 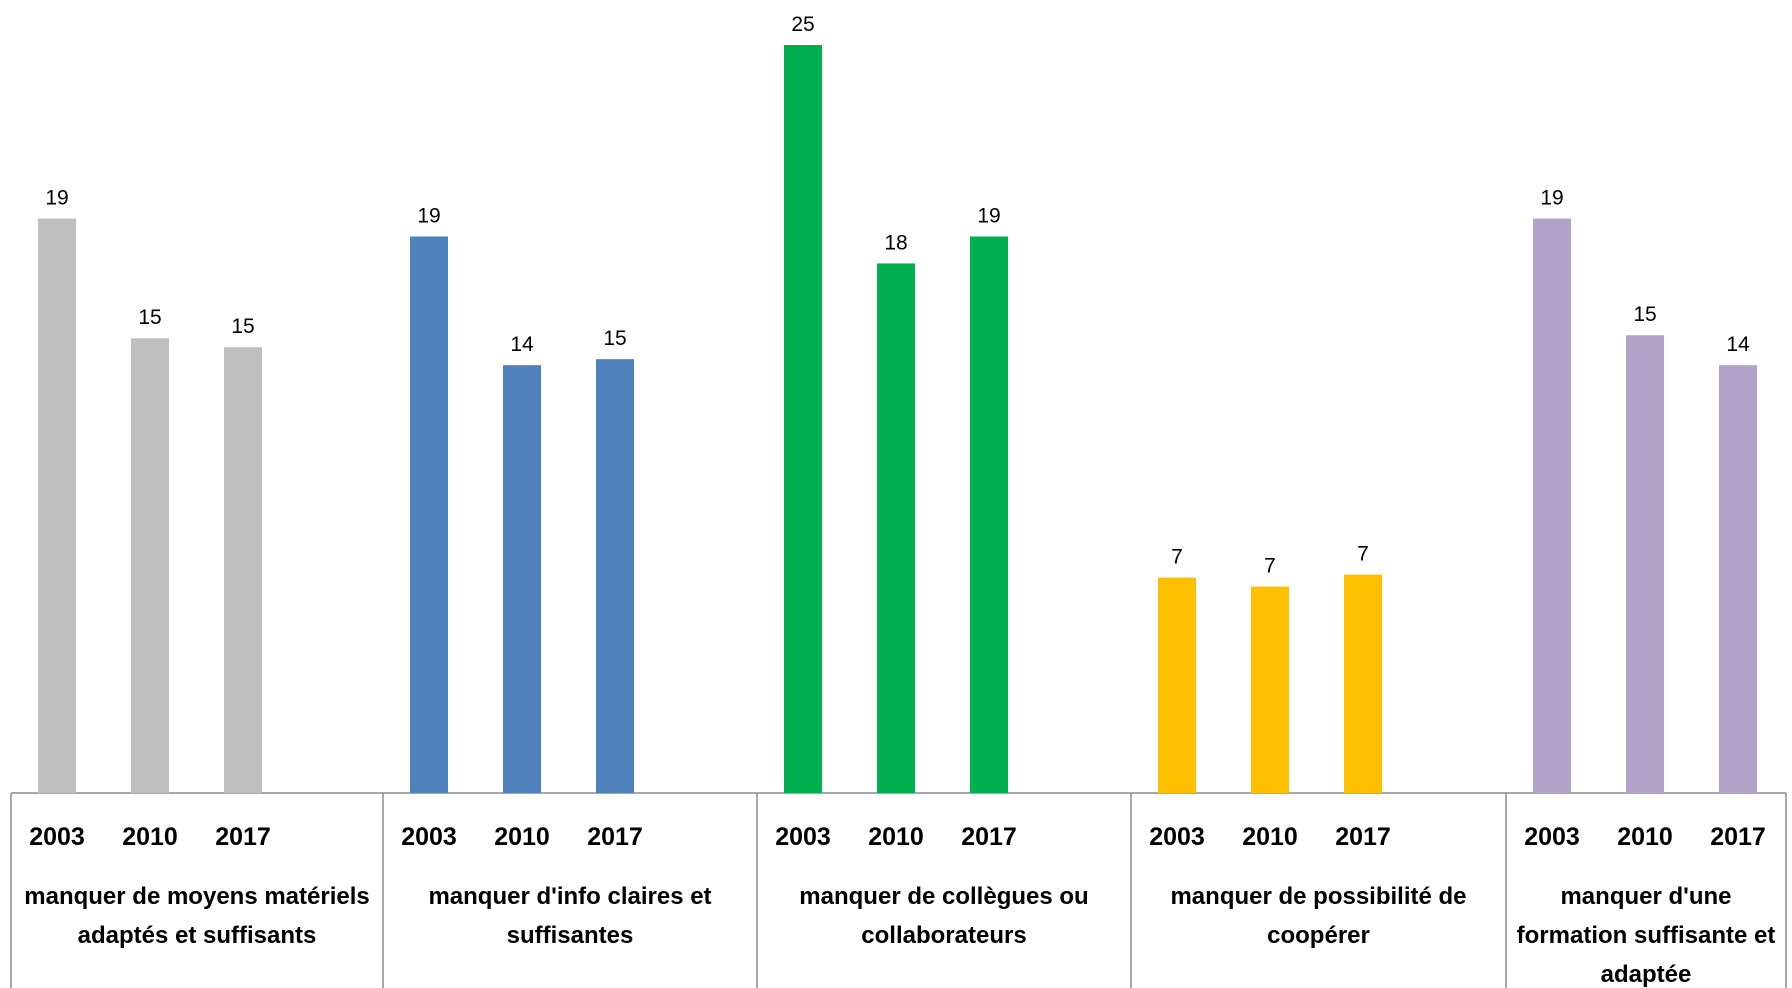 I want to click on data-label: 25, so click(x=802, y=24).